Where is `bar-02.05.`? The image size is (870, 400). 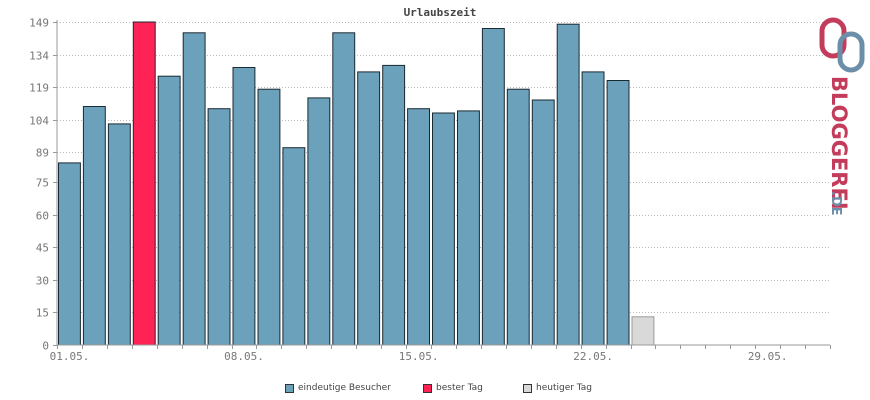 bar-02.05. is located at coordinates (94, 226).